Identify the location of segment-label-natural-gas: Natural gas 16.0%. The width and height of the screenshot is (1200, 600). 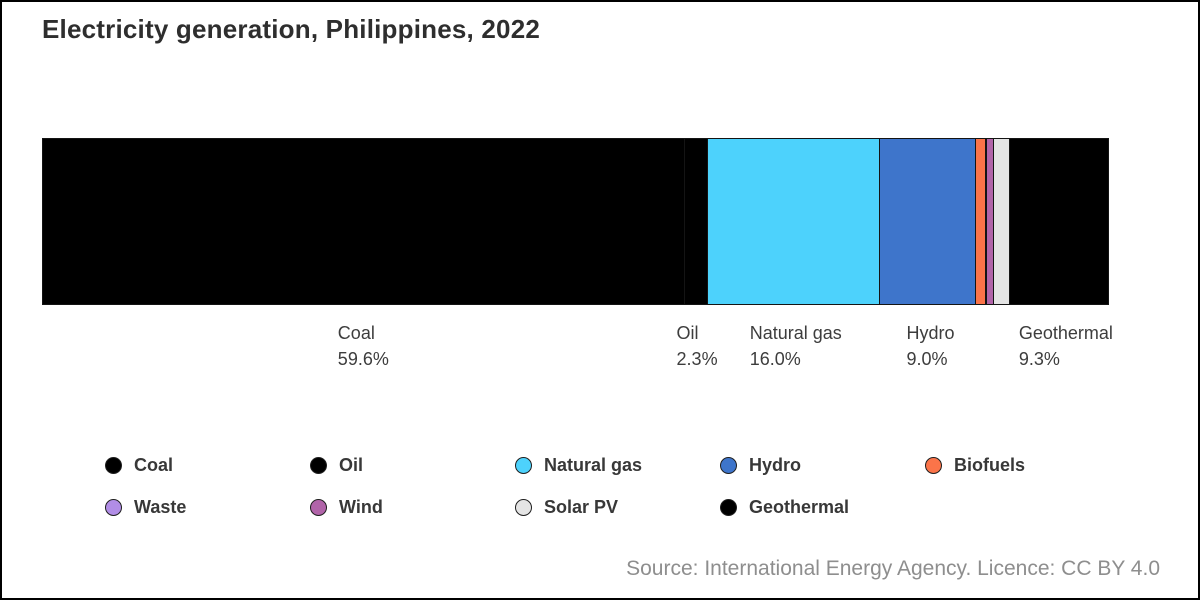
(796, 346).